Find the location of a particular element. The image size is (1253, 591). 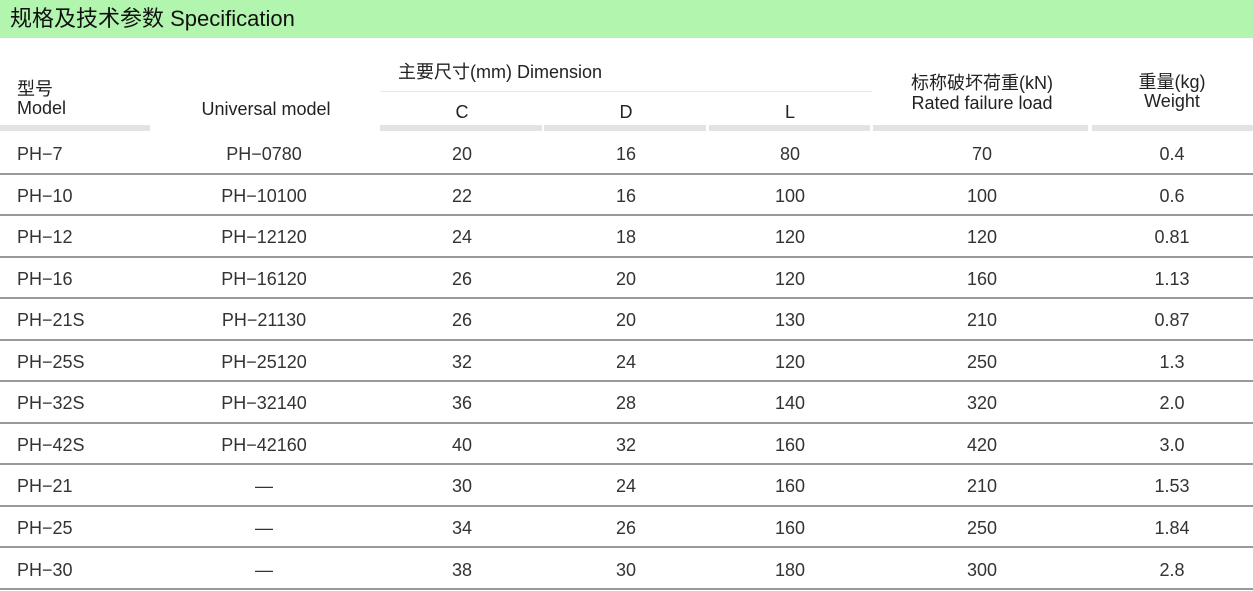

cell-universal-model: PH−16120 is located at coordinates (264, 278).